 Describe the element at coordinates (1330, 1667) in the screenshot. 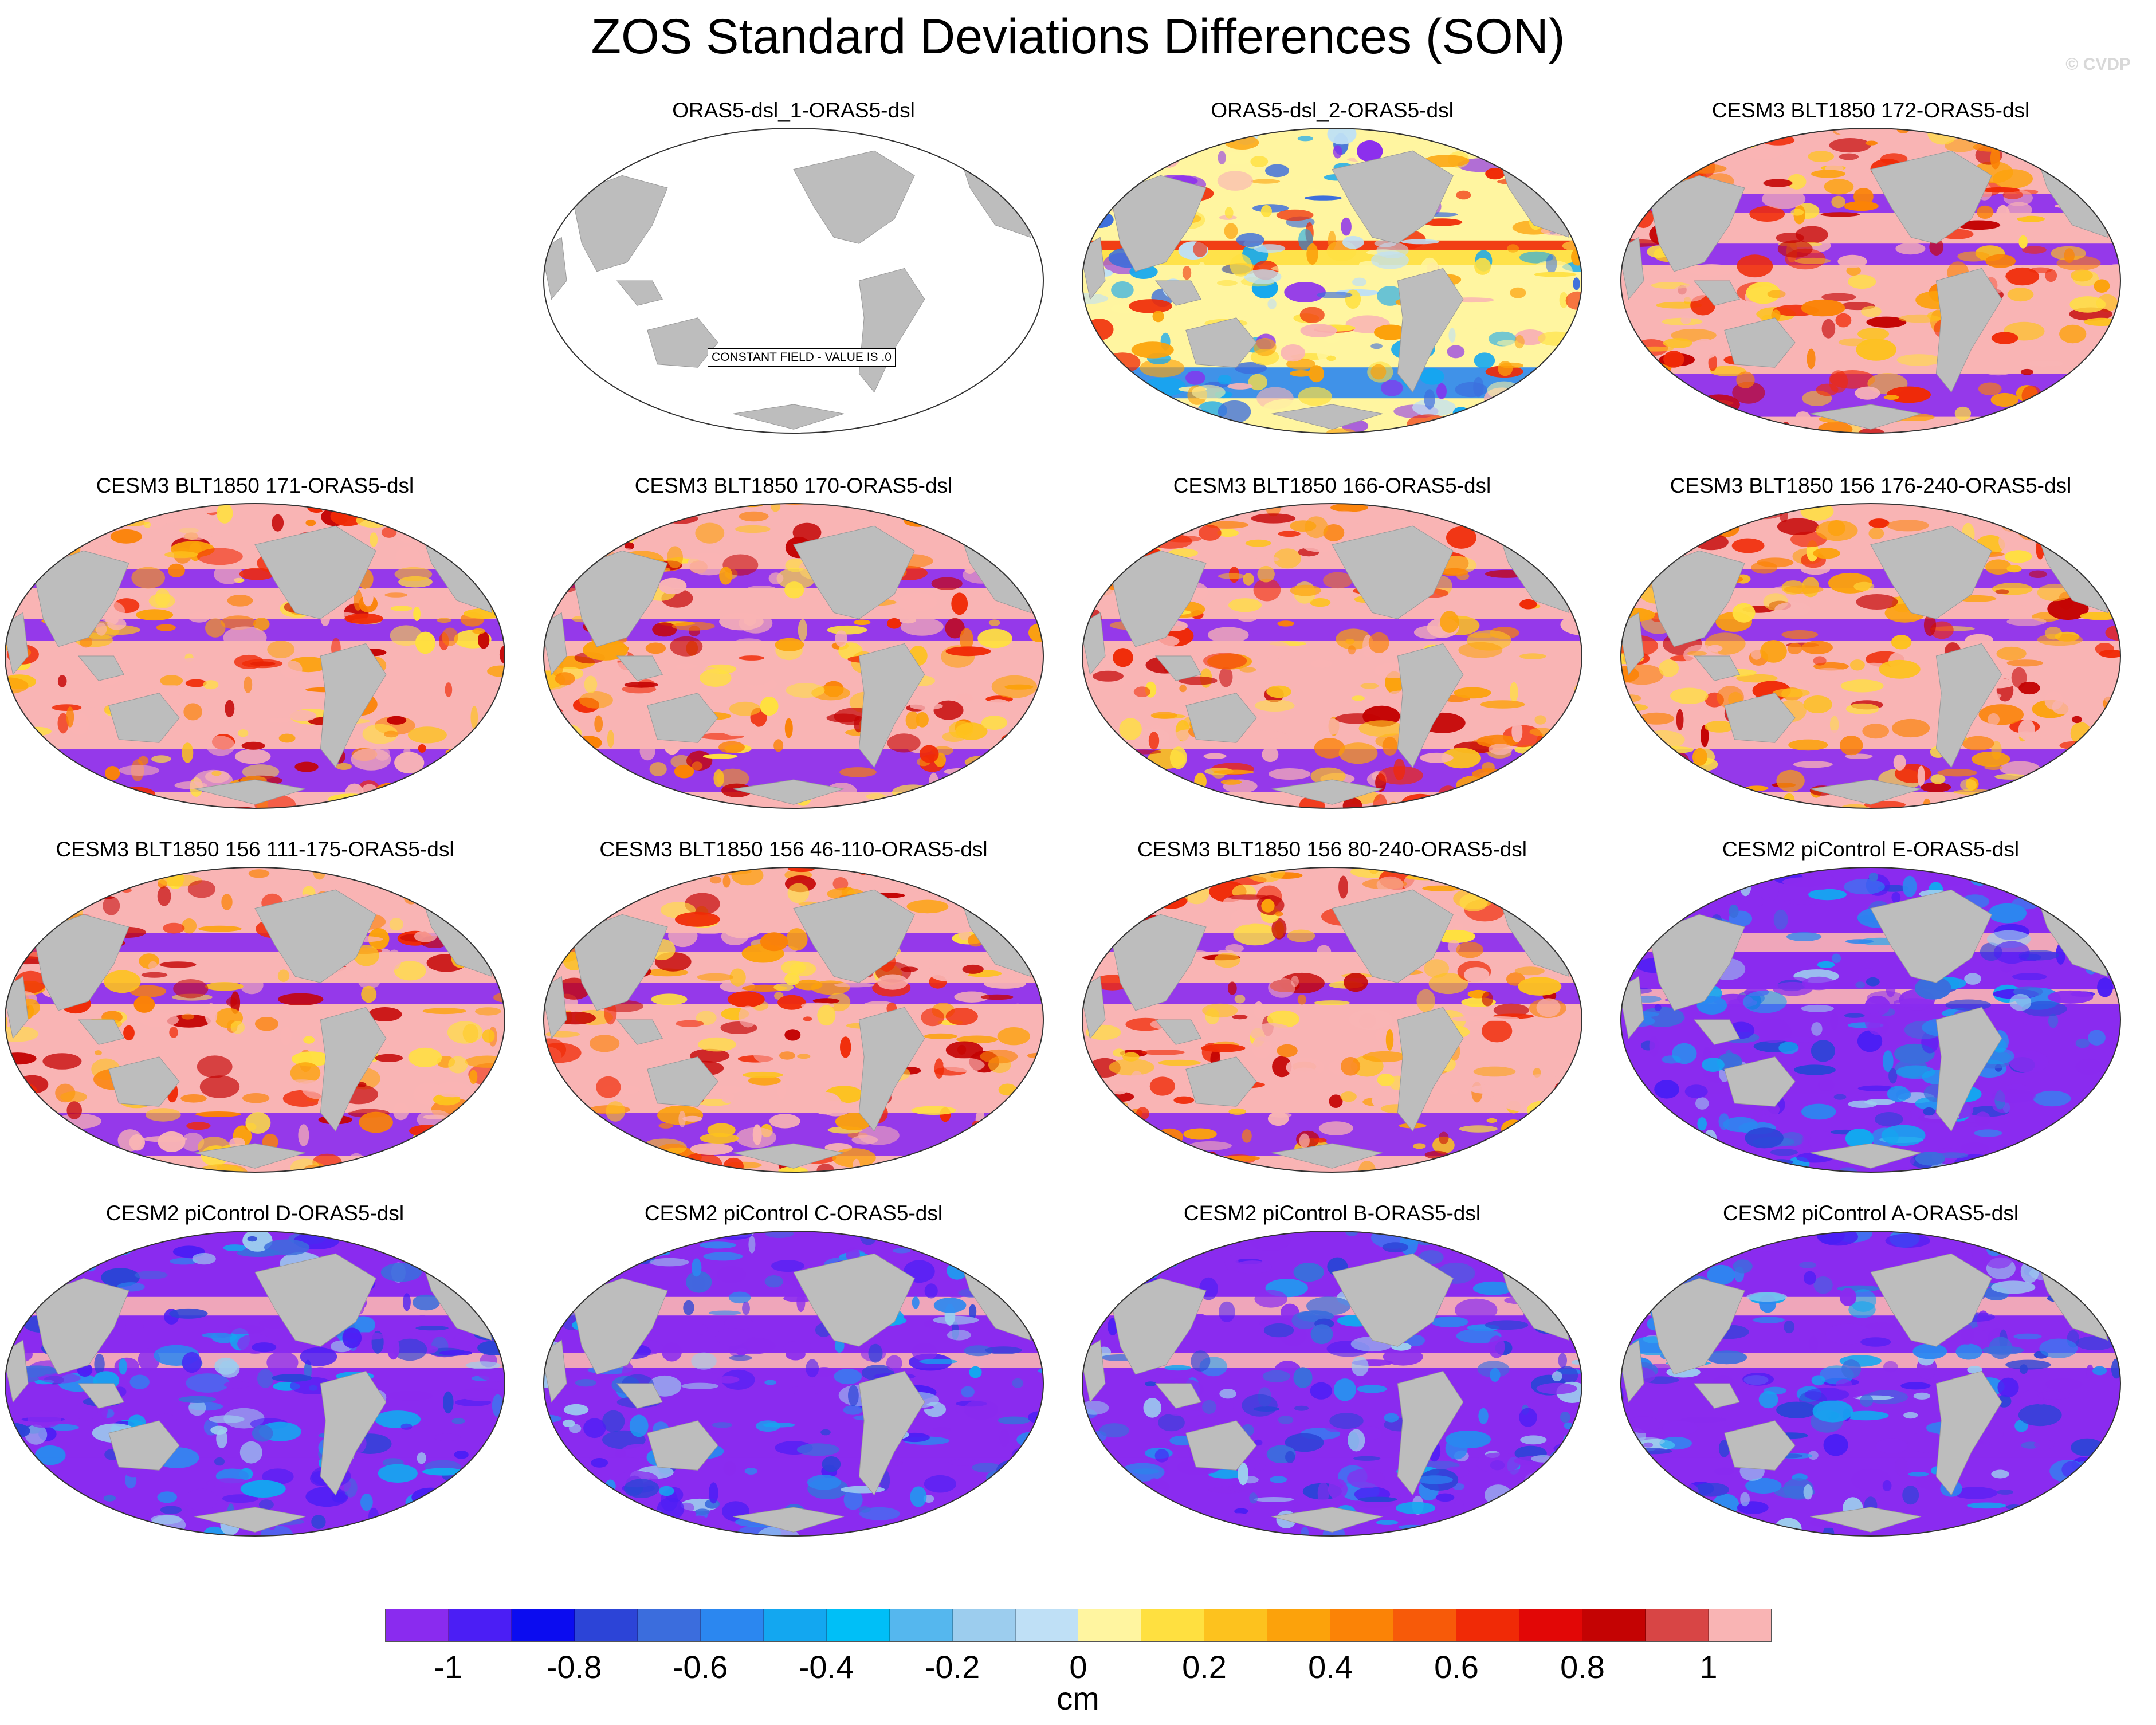

I see `colorbar-tick-label: 0.4` at that location.